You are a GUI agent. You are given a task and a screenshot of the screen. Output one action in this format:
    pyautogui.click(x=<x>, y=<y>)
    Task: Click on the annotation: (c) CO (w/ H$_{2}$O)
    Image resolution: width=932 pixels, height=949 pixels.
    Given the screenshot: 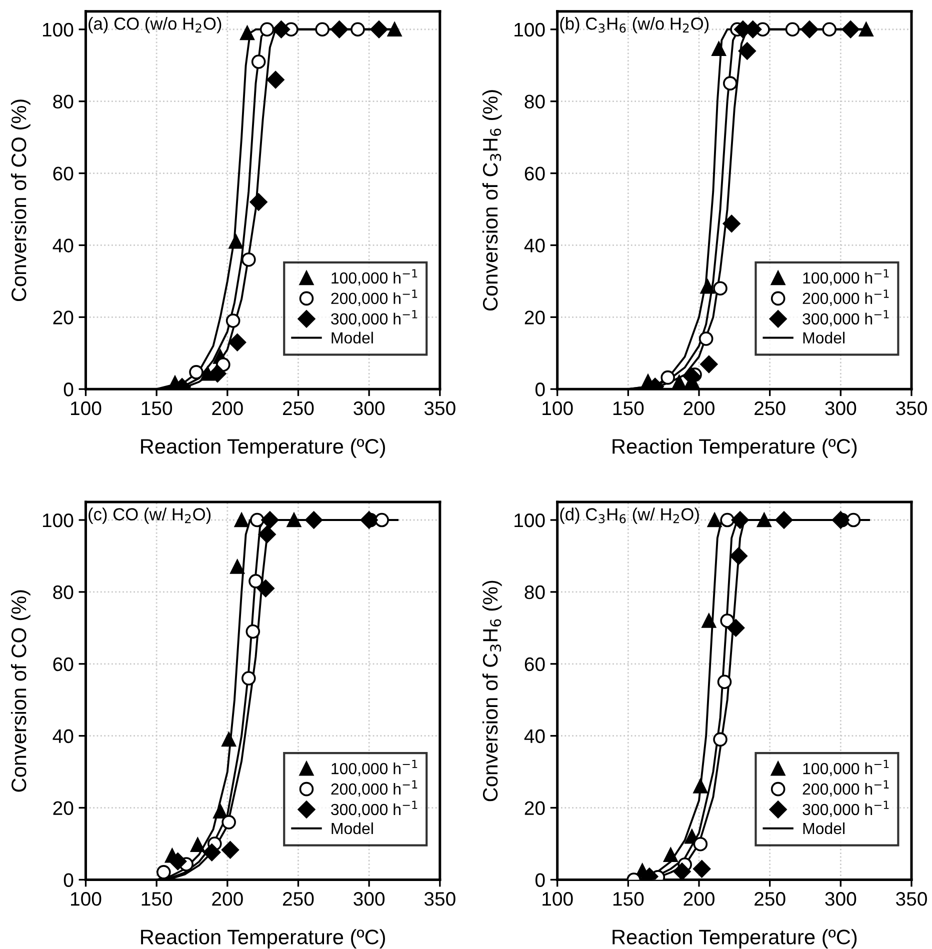 What is the action you would take?
    pyautogui.click(x=149, y=516)
    